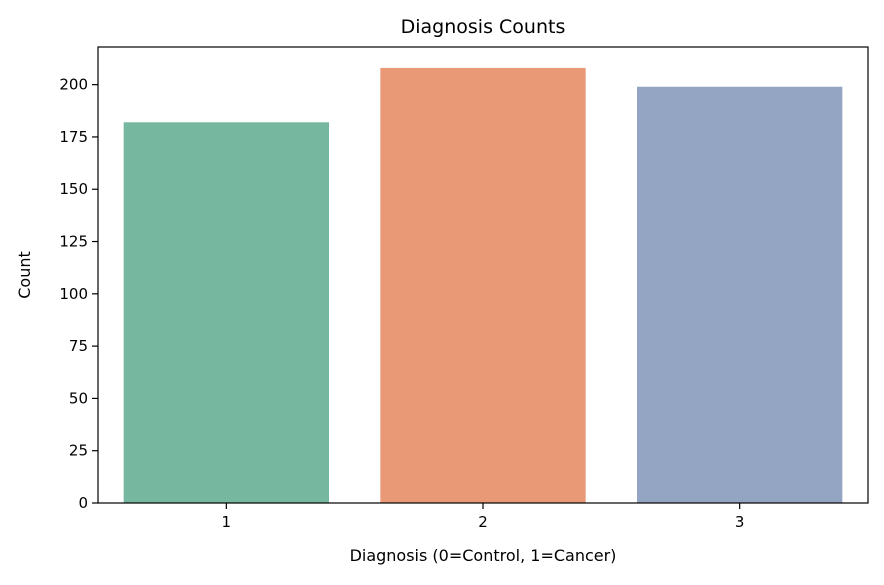  I want to click on y-tick-label-50: 50, so click(78, 398).